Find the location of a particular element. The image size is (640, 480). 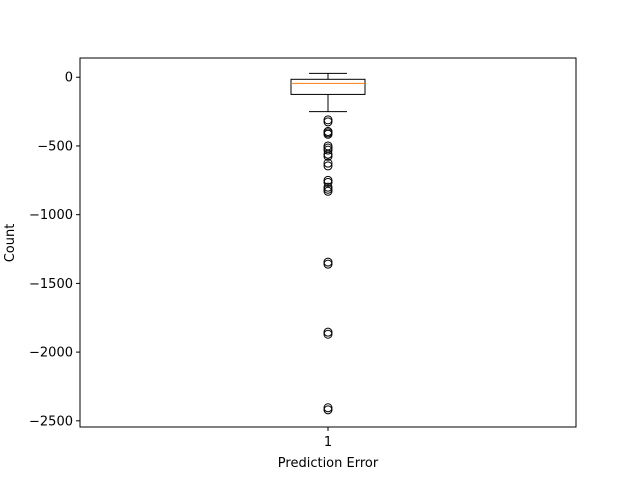

iqr-box is located at coordinates (328, 86).